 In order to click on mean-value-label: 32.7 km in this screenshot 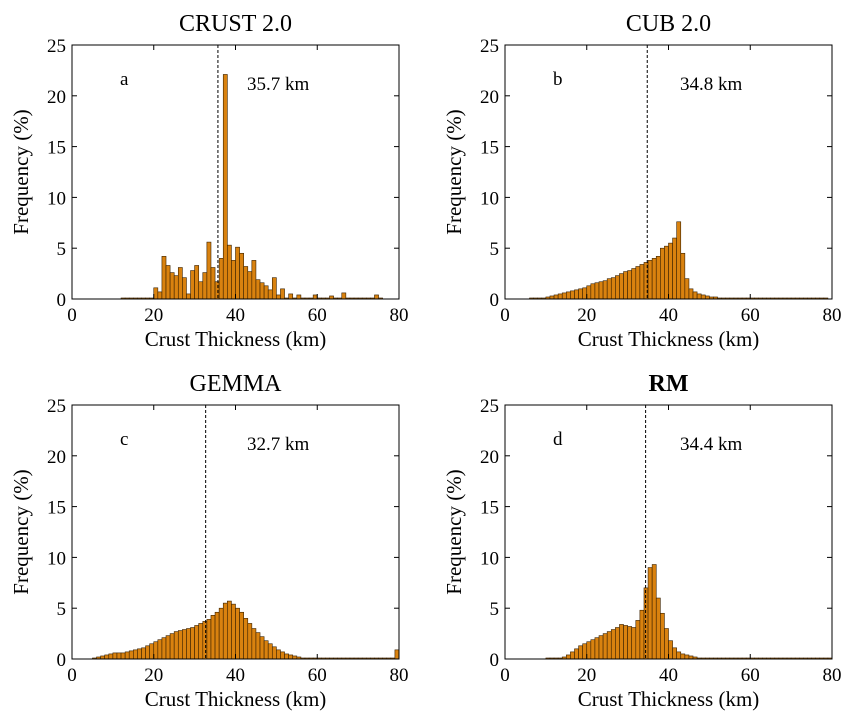, I will do `click(278, 444)`.